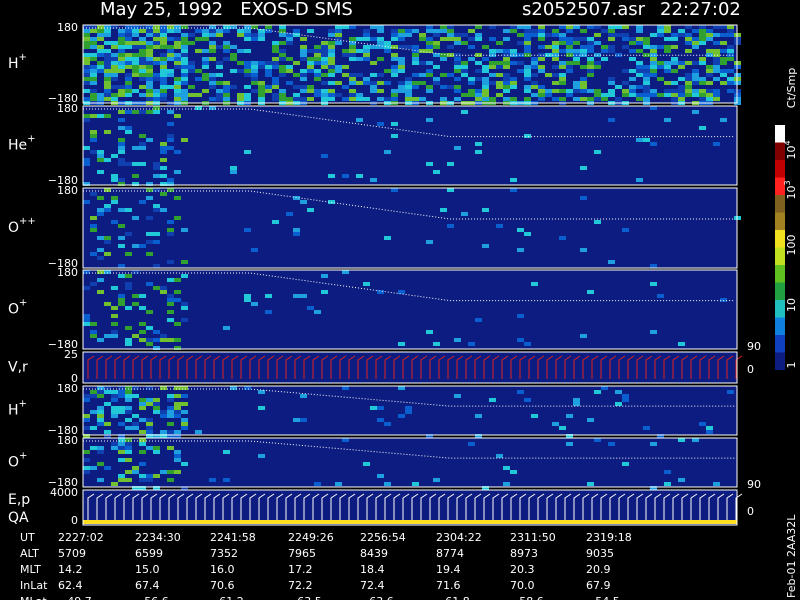 This screenshot has height=600, width=800. What do you see at coordinates (149, 553) in the screenshot?
I see `ephemeris-value: 6599` at bounding box center [149, 553].